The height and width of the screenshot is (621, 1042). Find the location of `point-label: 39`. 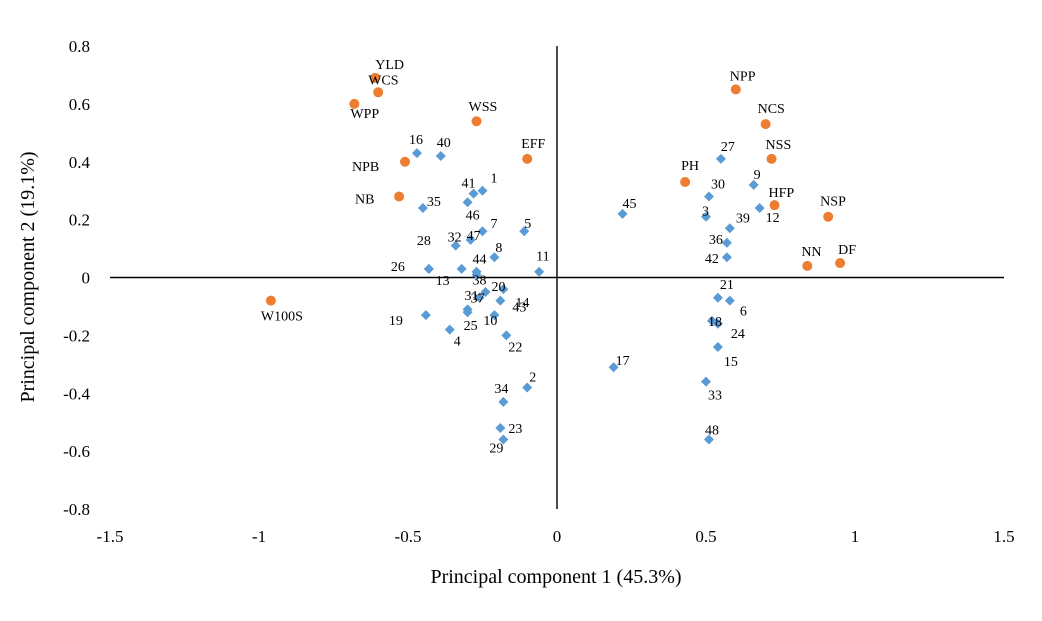

point-label: 39 is located at coordinates (743, 218).